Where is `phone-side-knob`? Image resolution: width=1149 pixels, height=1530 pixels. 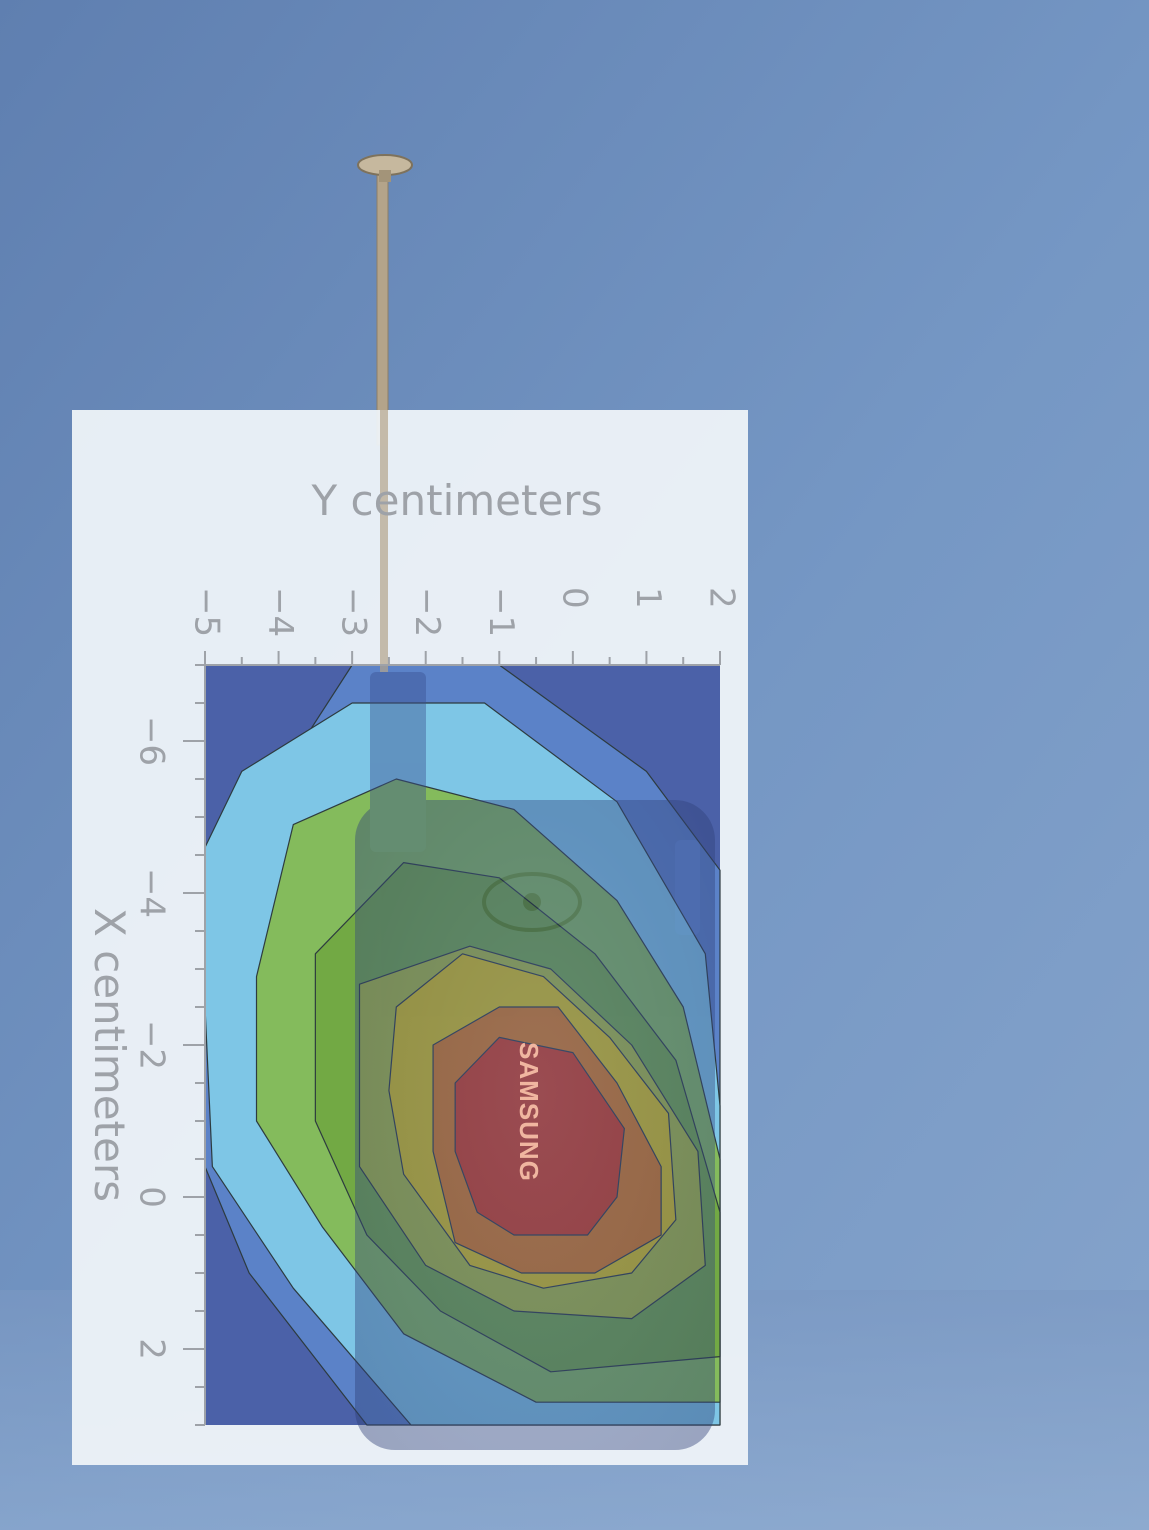
phone-side-knob is located at coordinates (687, 887).